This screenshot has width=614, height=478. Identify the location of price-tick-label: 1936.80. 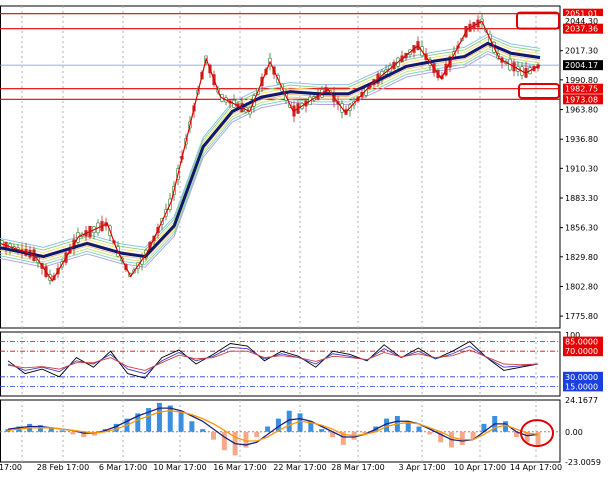
(581, 139).